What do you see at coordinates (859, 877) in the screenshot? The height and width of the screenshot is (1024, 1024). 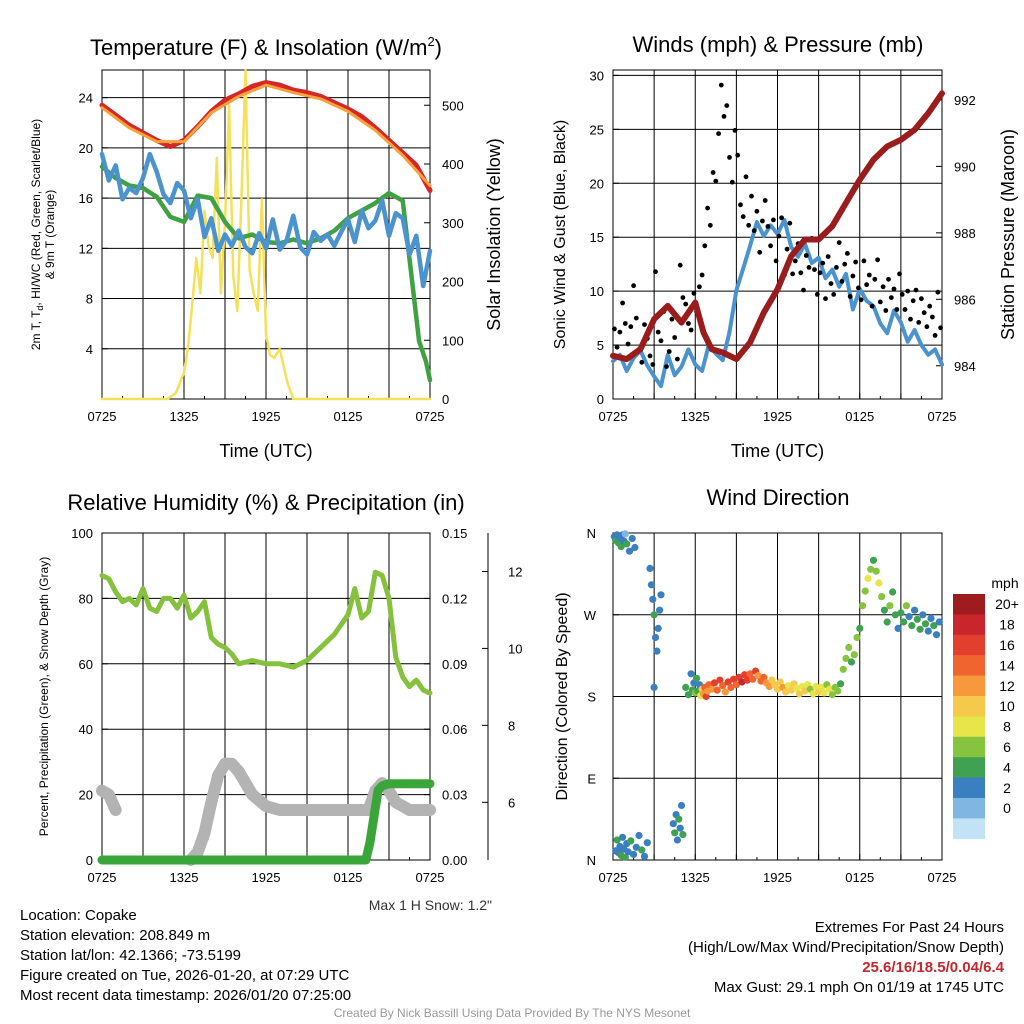 I see `winddir-xtick-label: 0125` at bounding box center [859, 877].